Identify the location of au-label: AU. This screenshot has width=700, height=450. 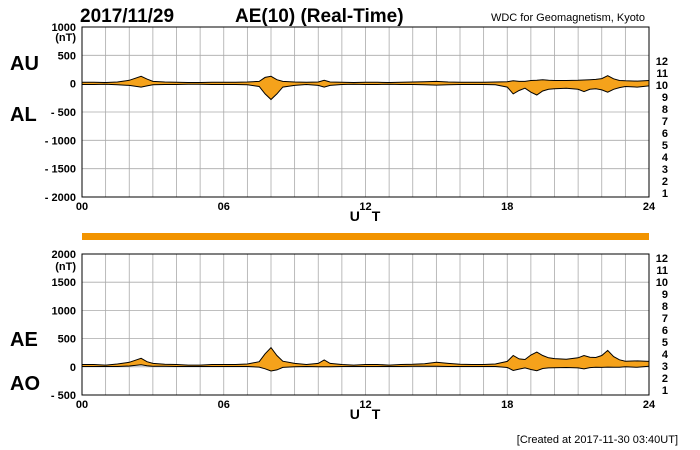
(24, 64).